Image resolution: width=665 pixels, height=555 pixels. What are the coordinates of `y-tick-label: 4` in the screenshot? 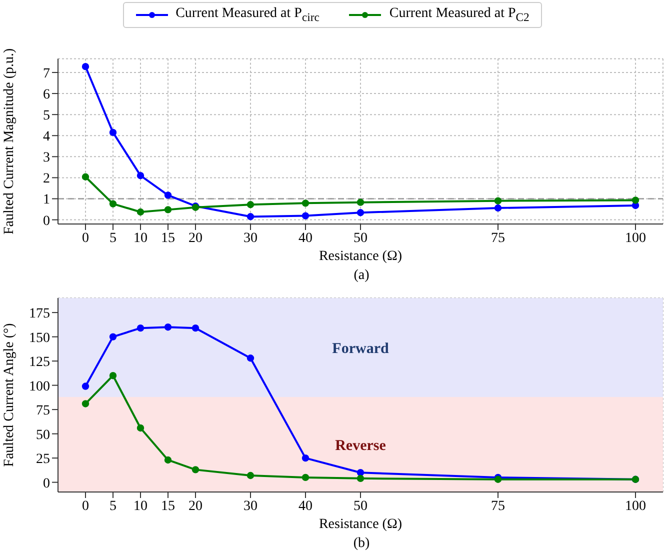 It's located at (46, 137).